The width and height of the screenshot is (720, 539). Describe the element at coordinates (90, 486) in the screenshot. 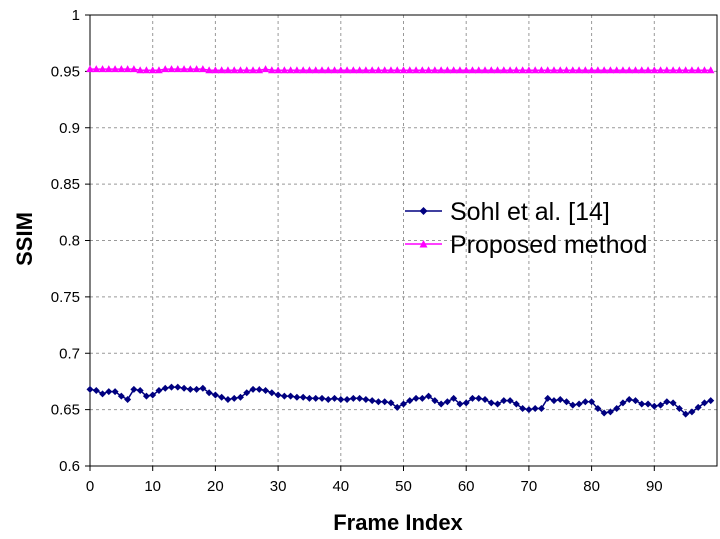

I see `x-tick-label: 0` at that location.